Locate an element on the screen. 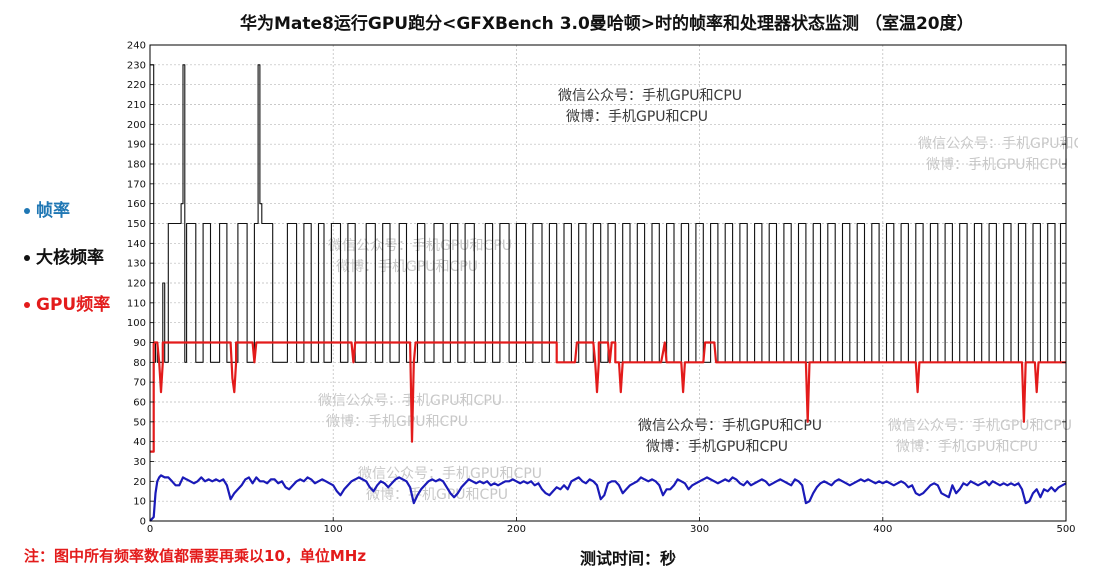  y-tick-label: 130 is located at coordinates (136, 264).